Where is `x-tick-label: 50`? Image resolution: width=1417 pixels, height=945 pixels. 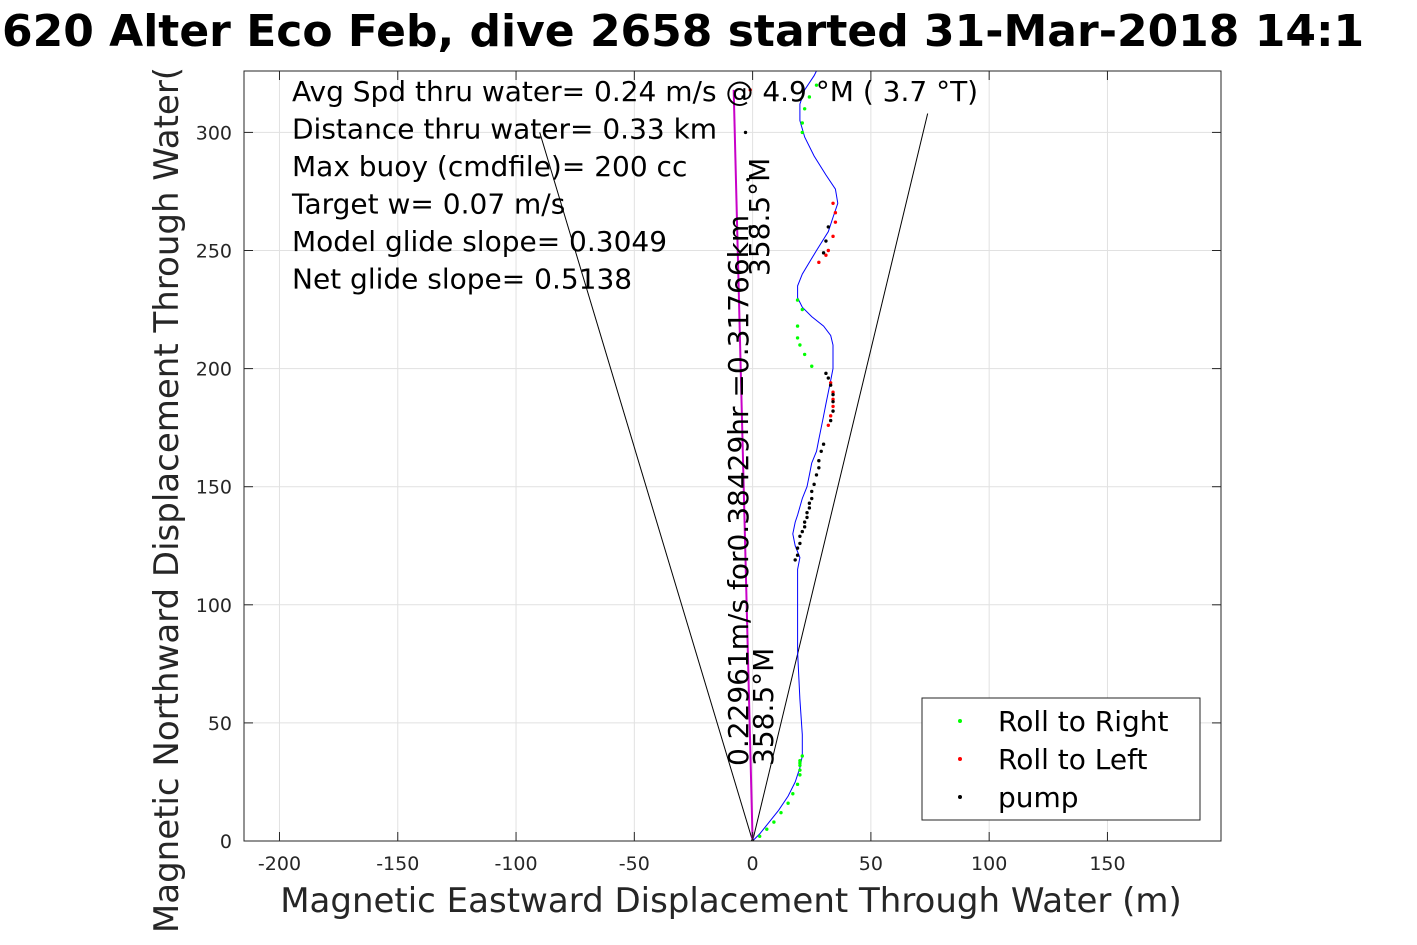
x-tick-label: 50 is located at coordinates (871, 864).